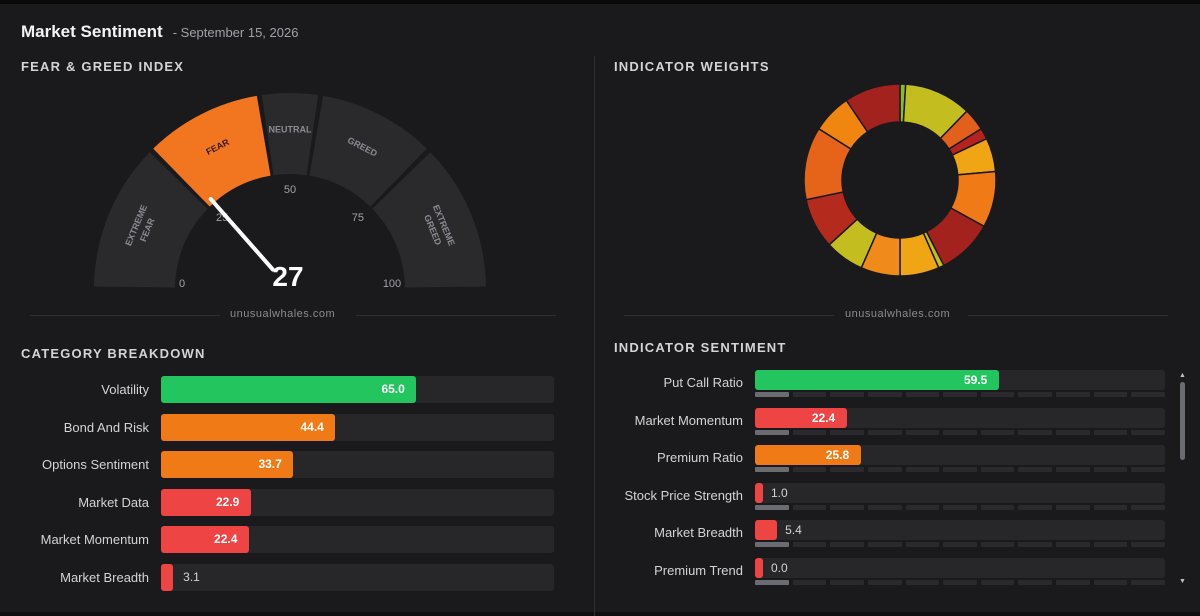 The image size is (1200, 616). Describe the element at coordinates (357, 502) in the screenshot. I see `category-bar-track: 22.9` at that location.